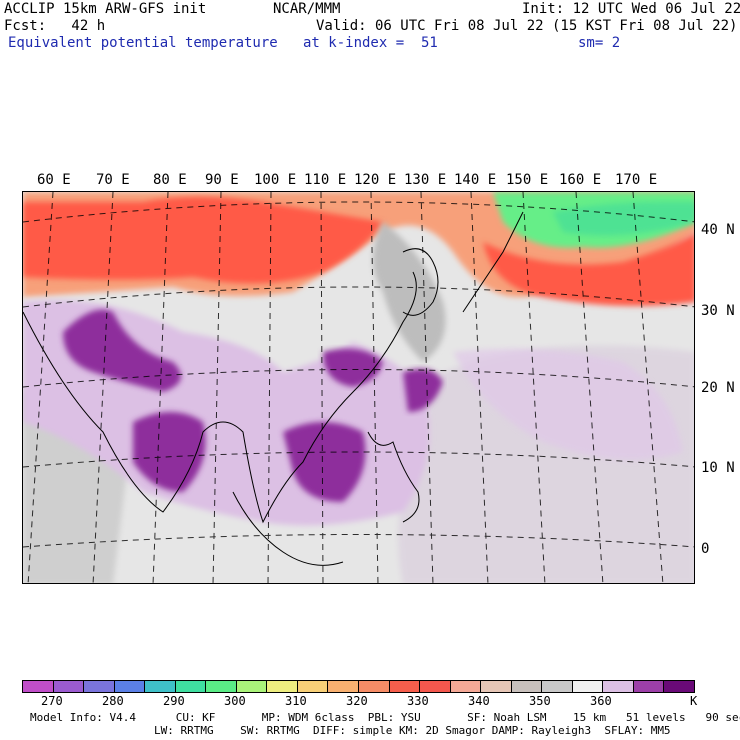 Image resolution: width=740 pixels, height=740 pixels. Describe the element at coordinates (375, 180) in the screenshot. I see `lon-label: 120 E` at that location.